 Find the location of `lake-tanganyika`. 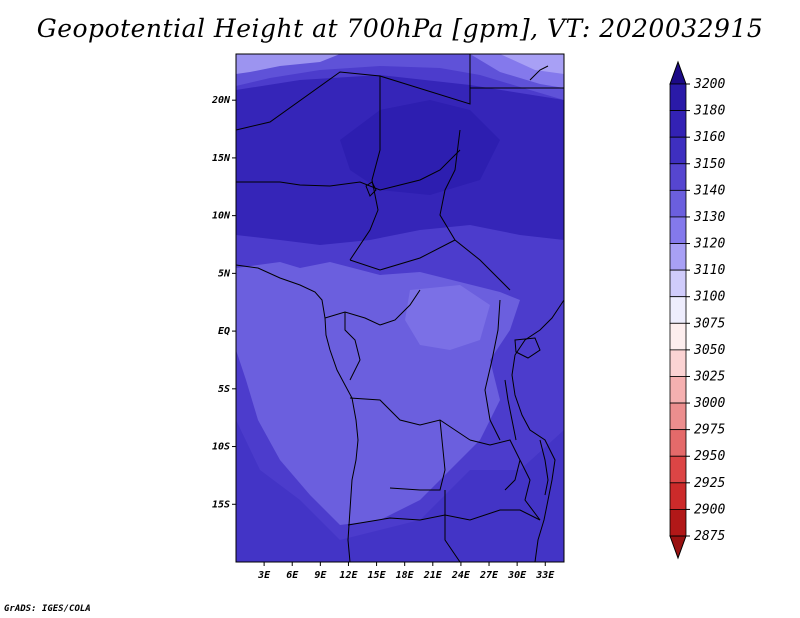

lake-tanganyika is located at coordinates (510, 410).